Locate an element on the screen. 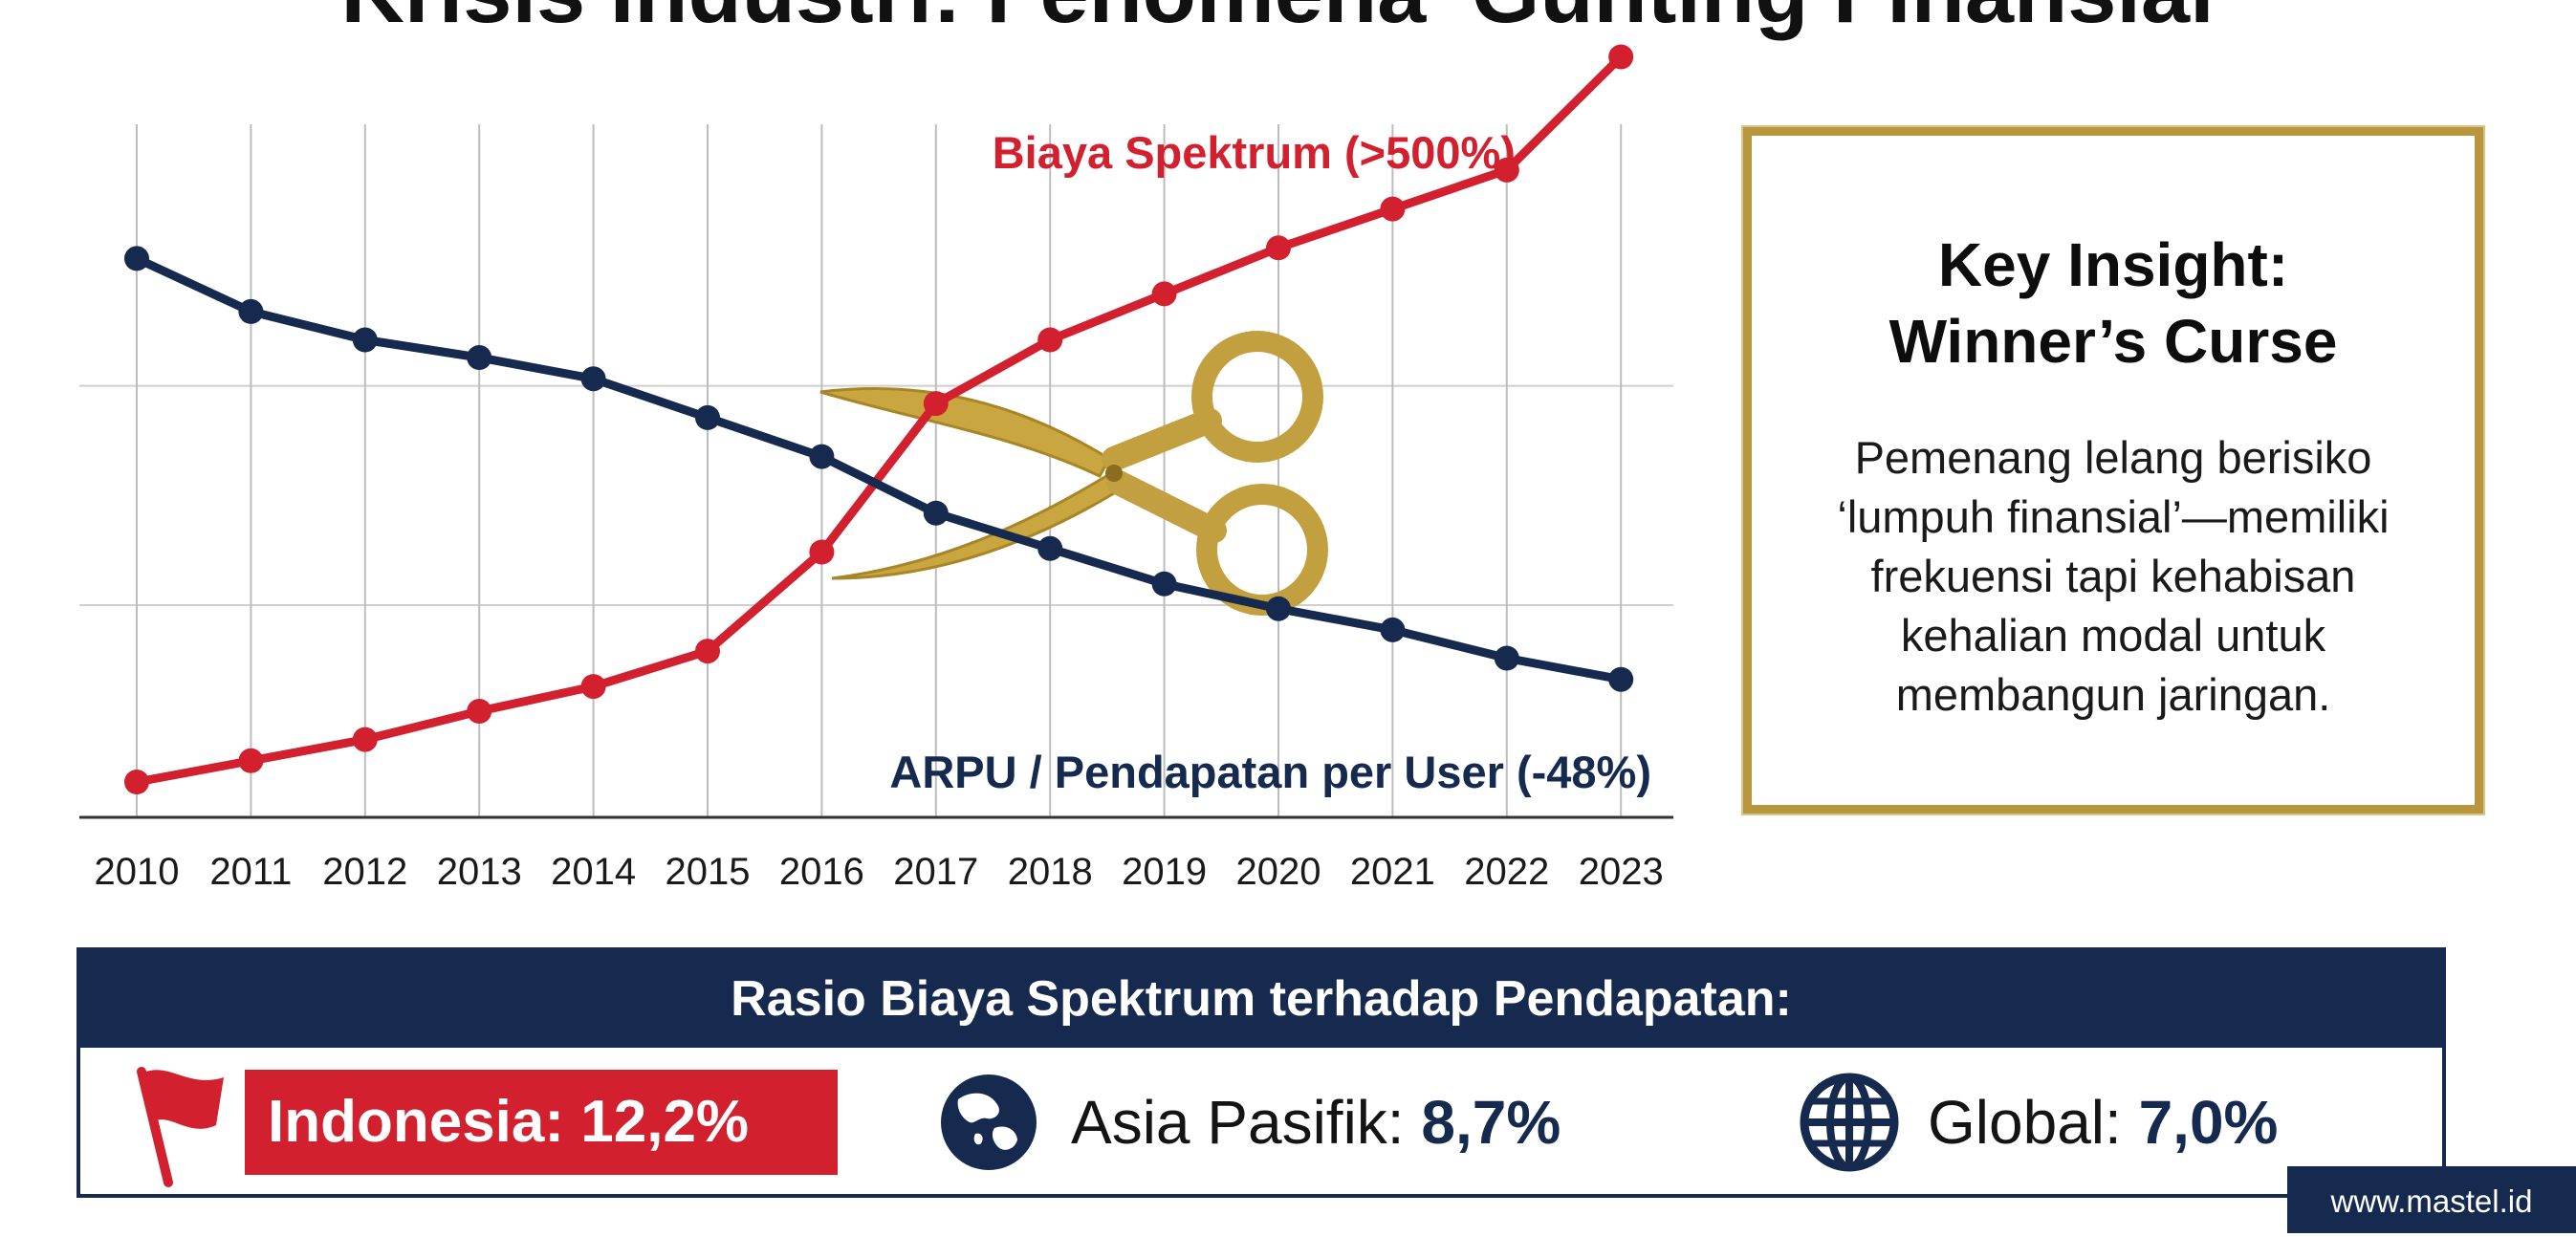 The height and width of the screenshot is (1237, 2576). ratio-indonesia-label: Indonesia: is located at coordinates (416, 1122).